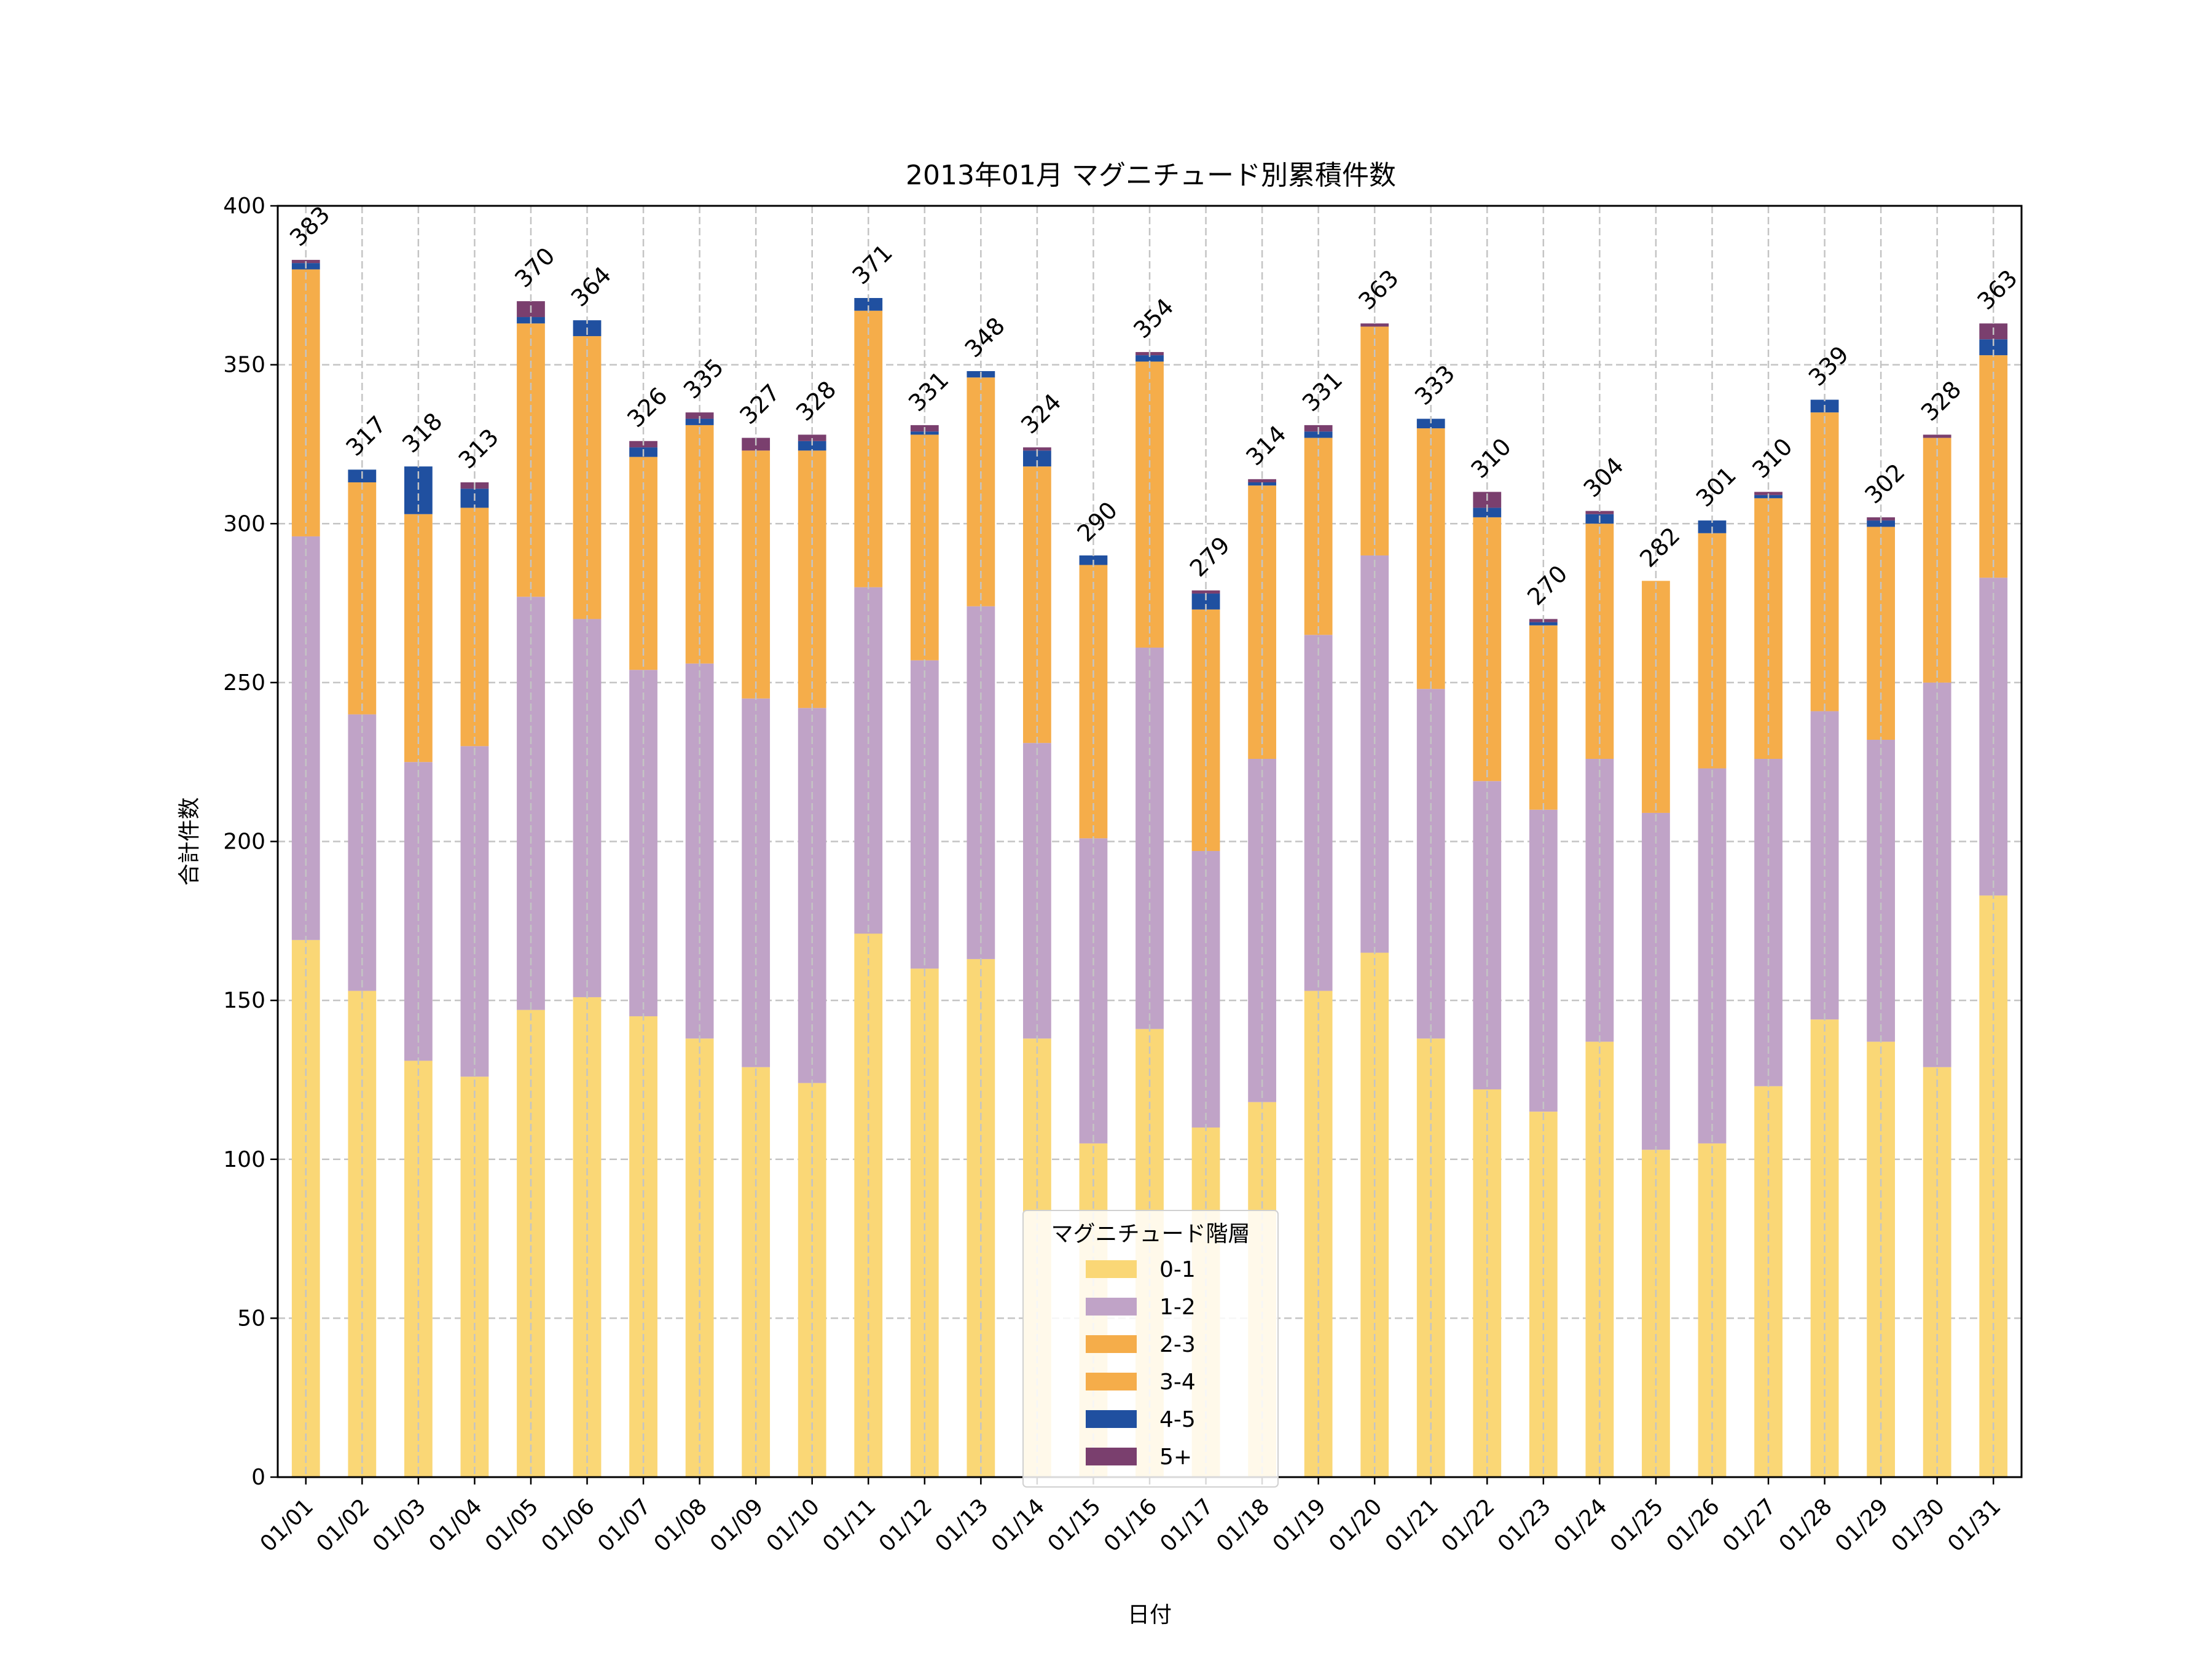  I want to click on x-tick-label: 01/26, so click(1692, 1525).